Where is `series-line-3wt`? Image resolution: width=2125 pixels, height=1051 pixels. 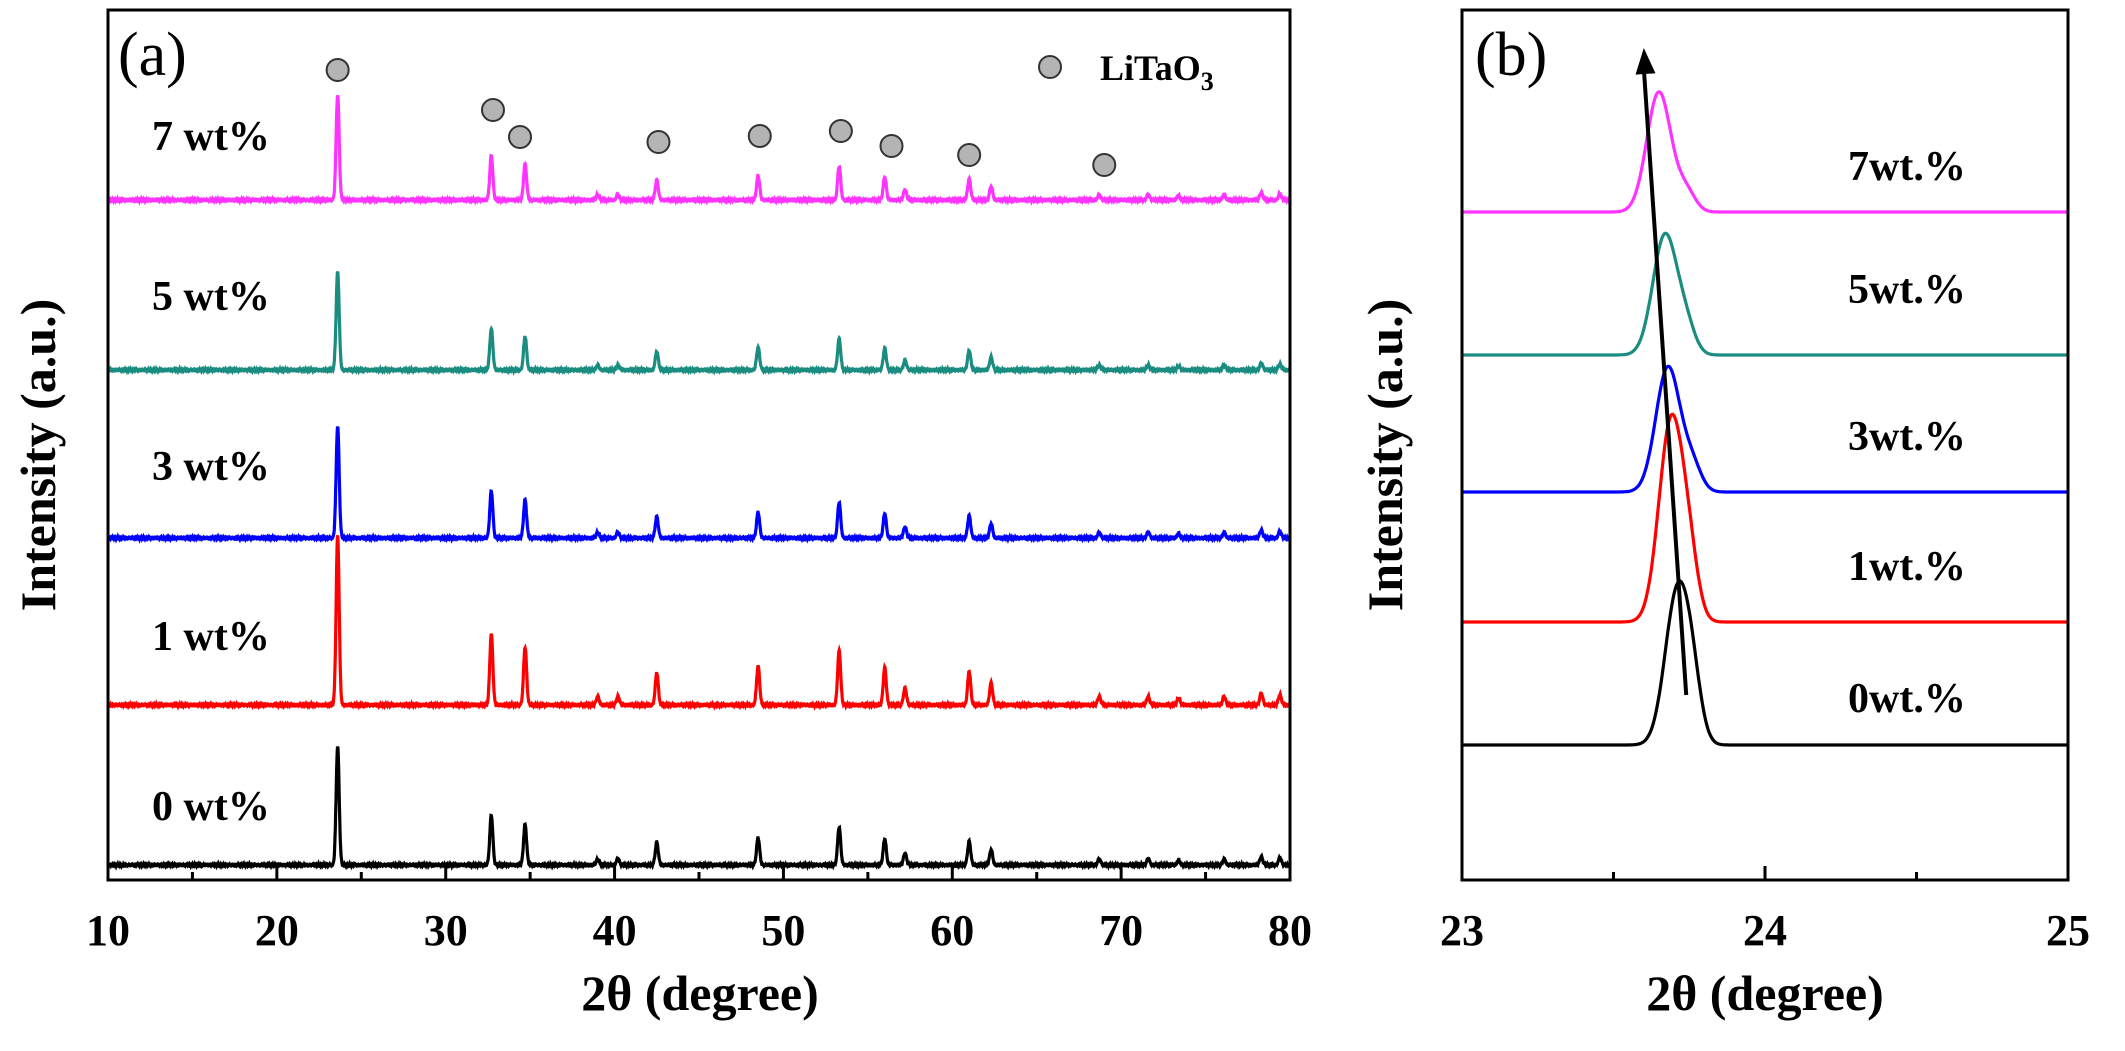
series-line-3wt is located at coordinates (699, 485).